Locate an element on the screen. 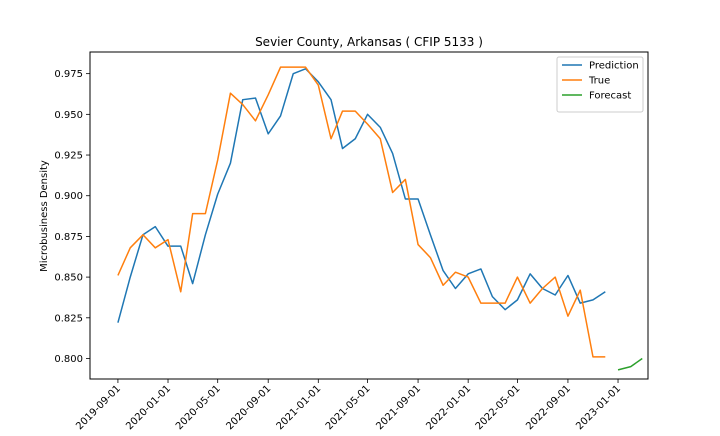 This screenshot has height=436, width=720. y-tick-label: 0.975 is located at coordinates (68, 74).